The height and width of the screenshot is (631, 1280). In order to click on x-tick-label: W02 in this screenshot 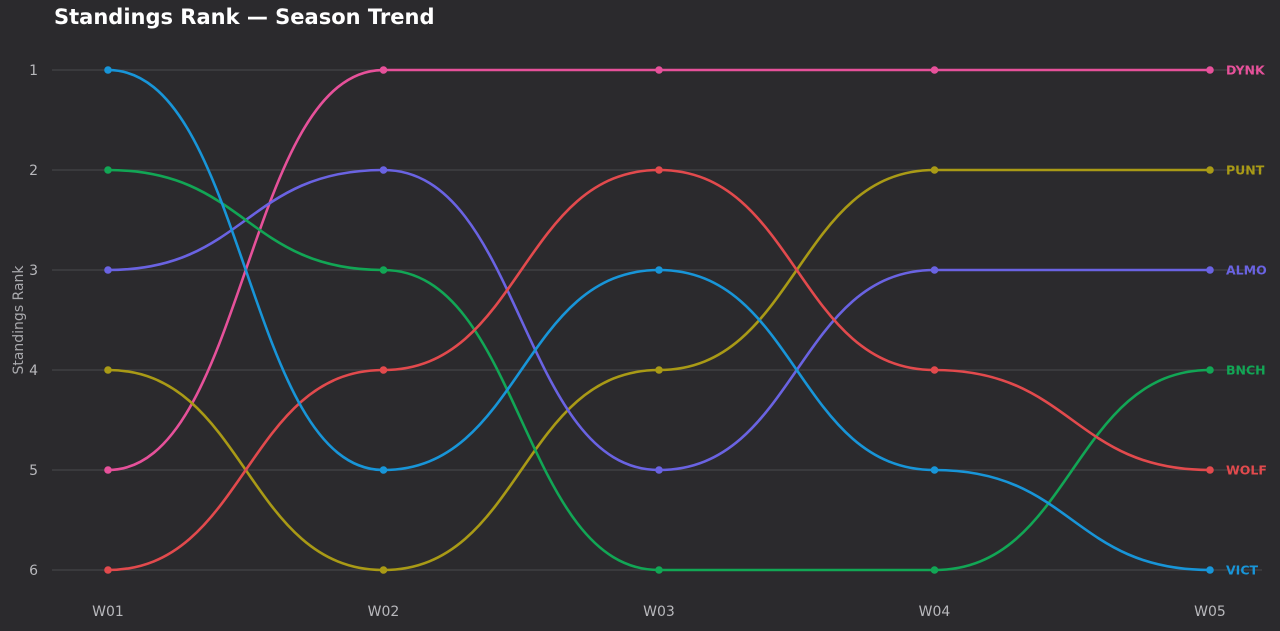, I will do `click(384, 612)`.